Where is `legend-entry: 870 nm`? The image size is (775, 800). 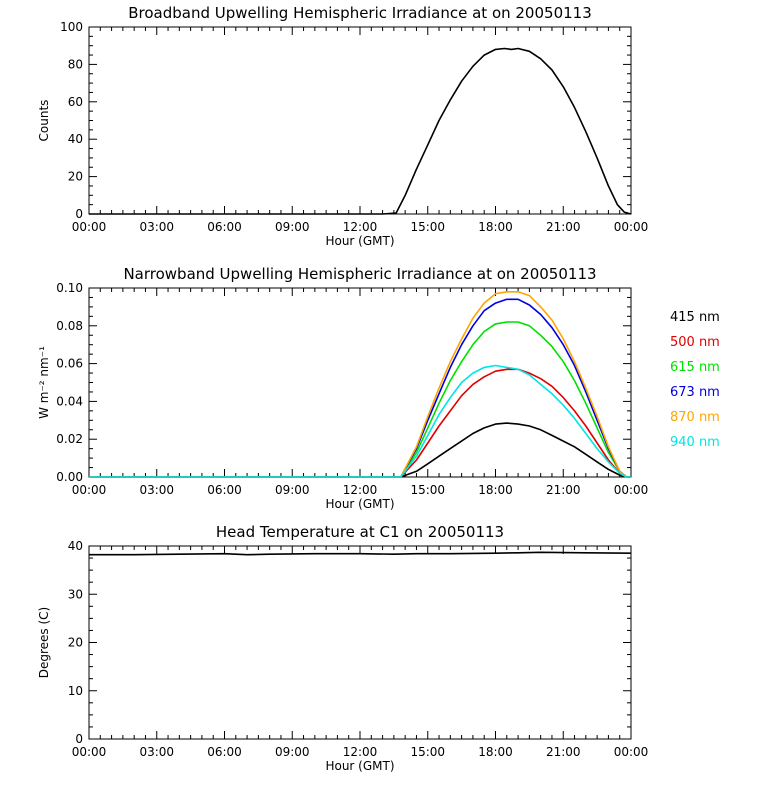
legend-entry: 870 nm is located at coordinates (695, 417).